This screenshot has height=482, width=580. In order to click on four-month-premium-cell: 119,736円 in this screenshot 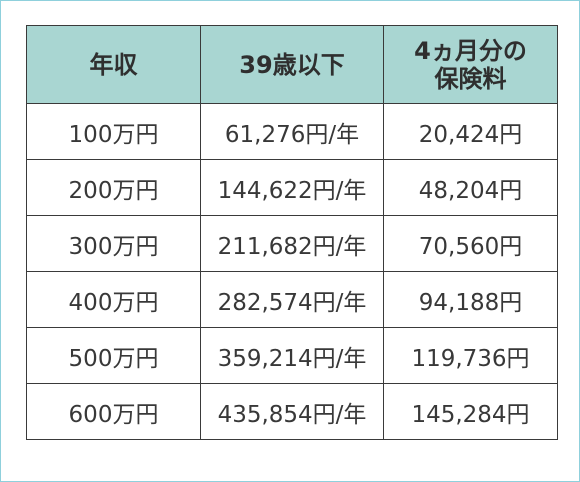, I will do `click(470, 355)`.